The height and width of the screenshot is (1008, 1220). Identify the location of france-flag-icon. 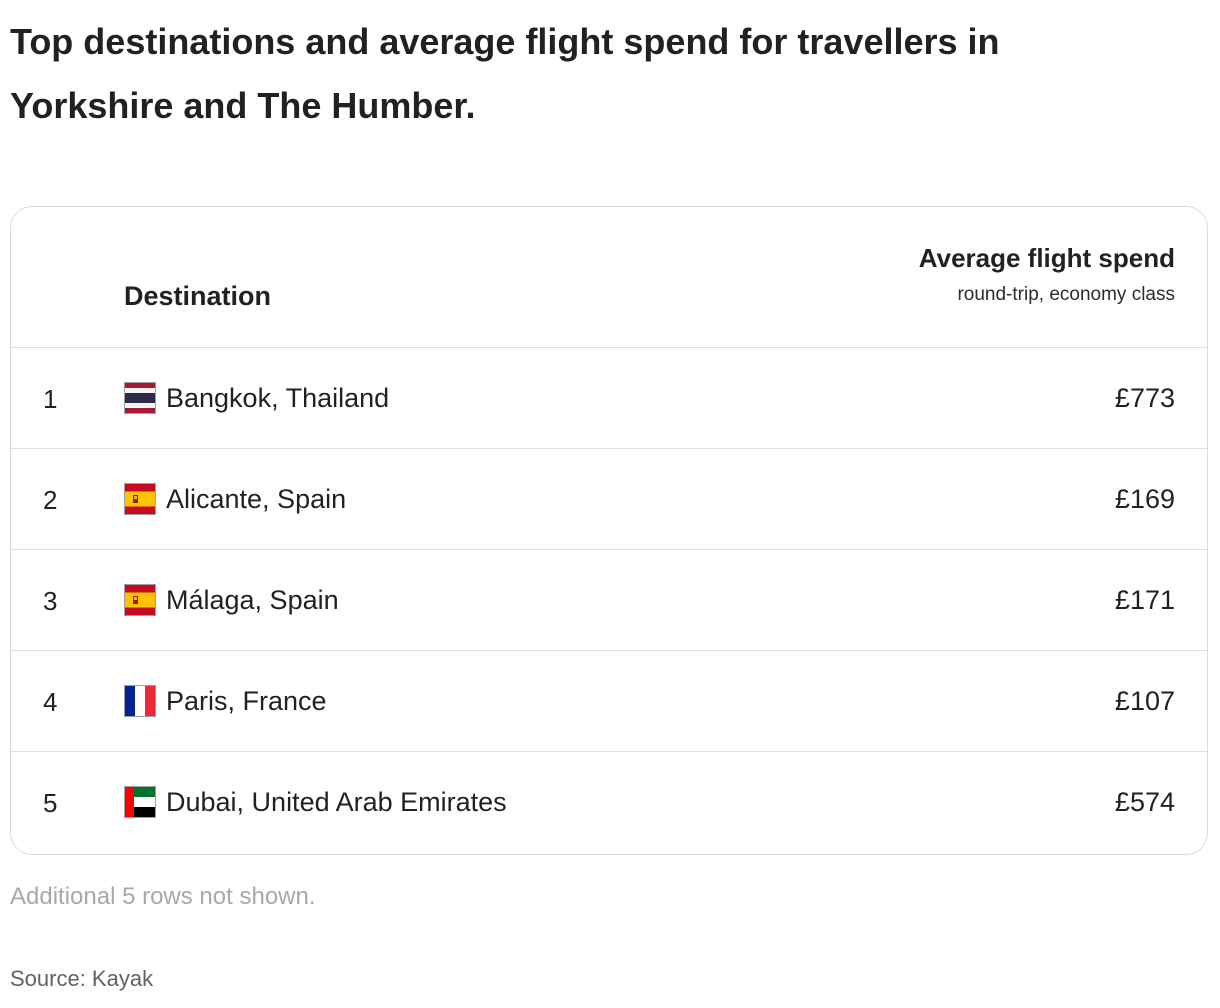
(140, 701).